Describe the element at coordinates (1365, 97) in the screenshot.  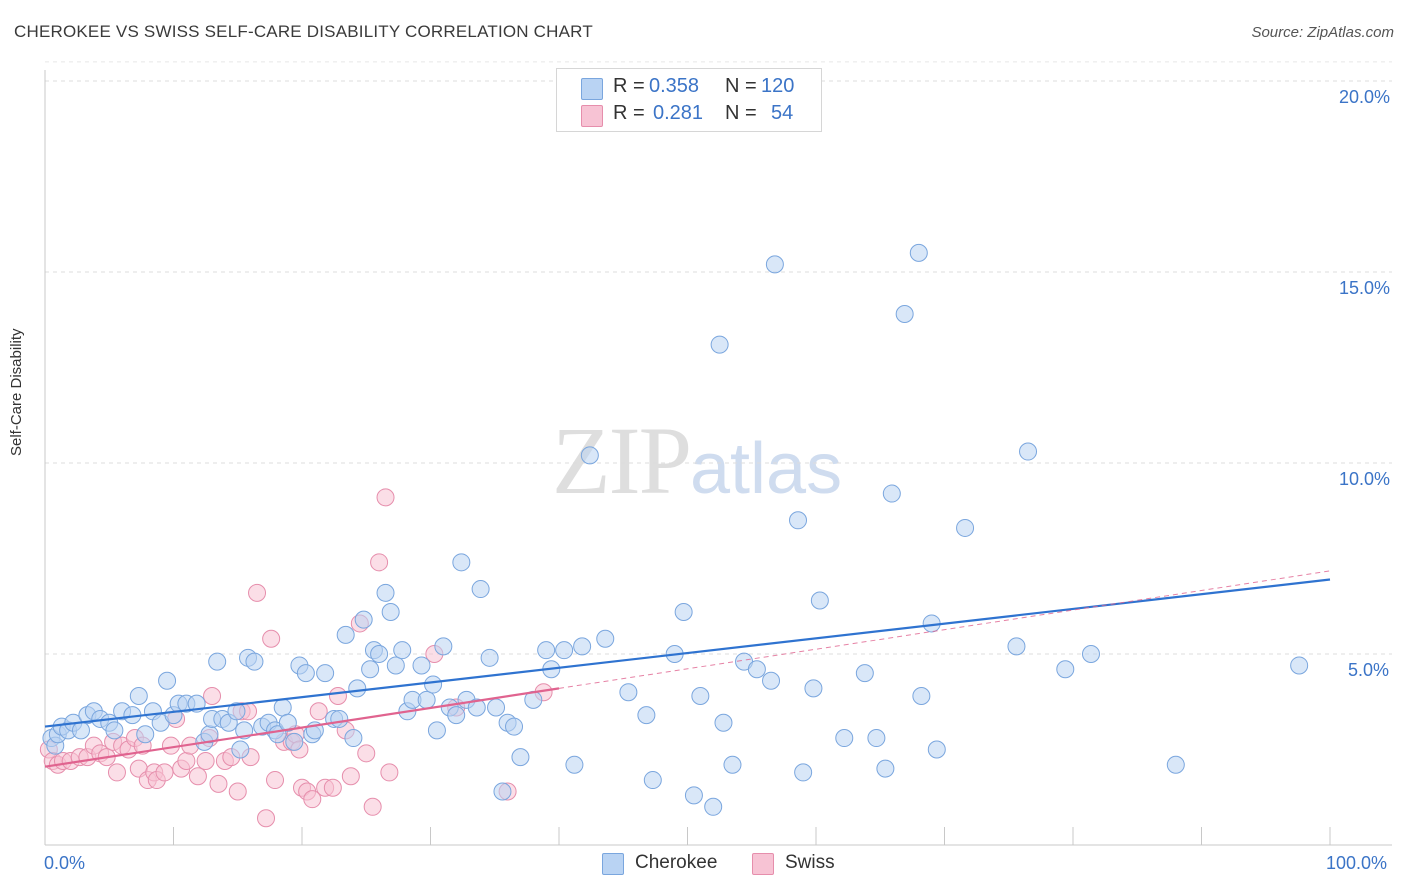
I see `y-tick-label-20: 20.0%` at that location.